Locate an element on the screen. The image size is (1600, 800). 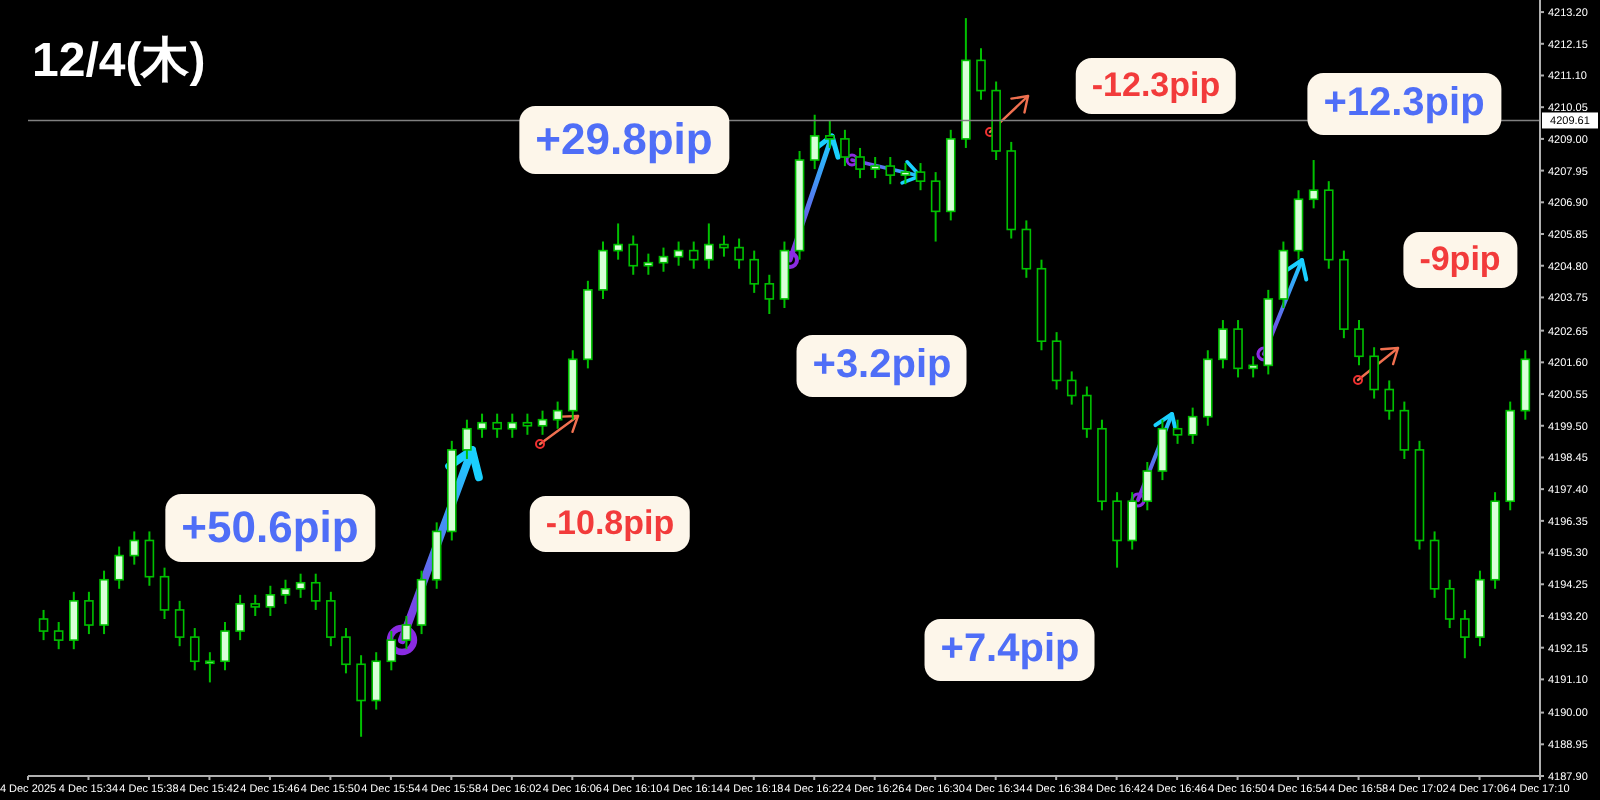
annotation: -10.8pip is located at coordinates (610, 524).